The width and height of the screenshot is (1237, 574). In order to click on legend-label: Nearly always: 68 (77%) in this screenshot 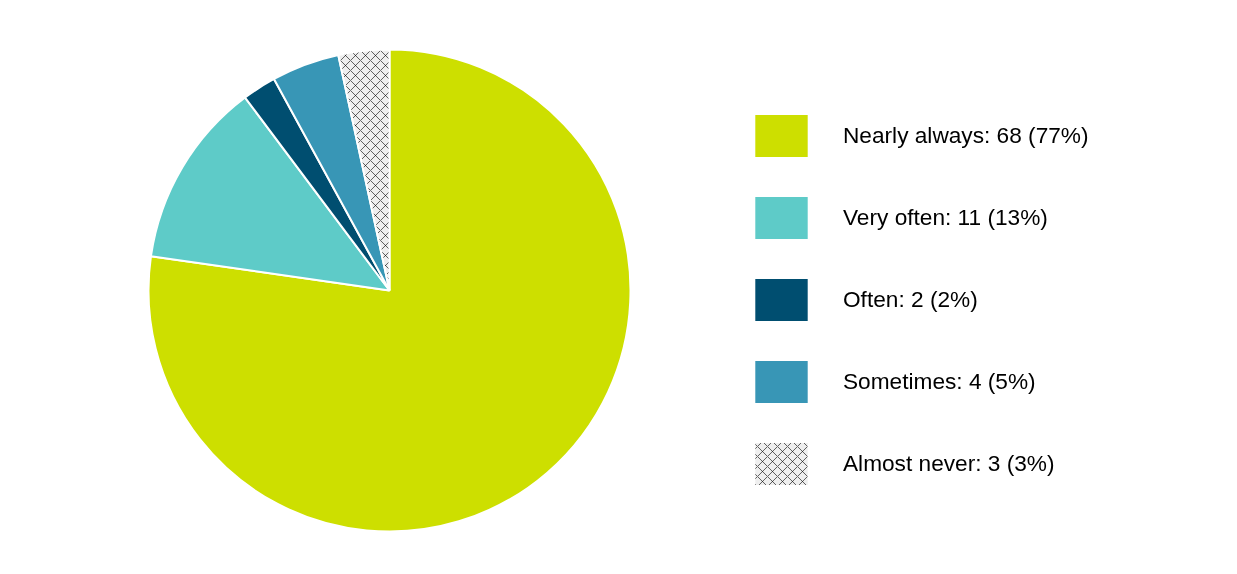, I will do `click(966, 135)`.